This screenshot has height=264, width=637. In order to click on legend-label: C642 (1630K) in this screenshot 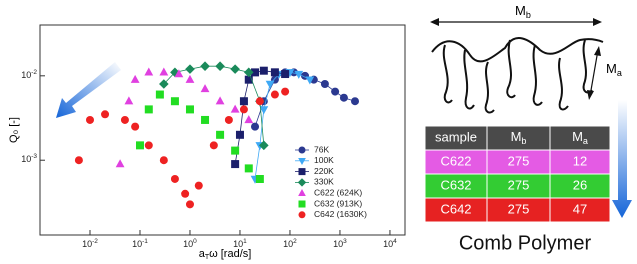, I will do `click(340, 214)`.